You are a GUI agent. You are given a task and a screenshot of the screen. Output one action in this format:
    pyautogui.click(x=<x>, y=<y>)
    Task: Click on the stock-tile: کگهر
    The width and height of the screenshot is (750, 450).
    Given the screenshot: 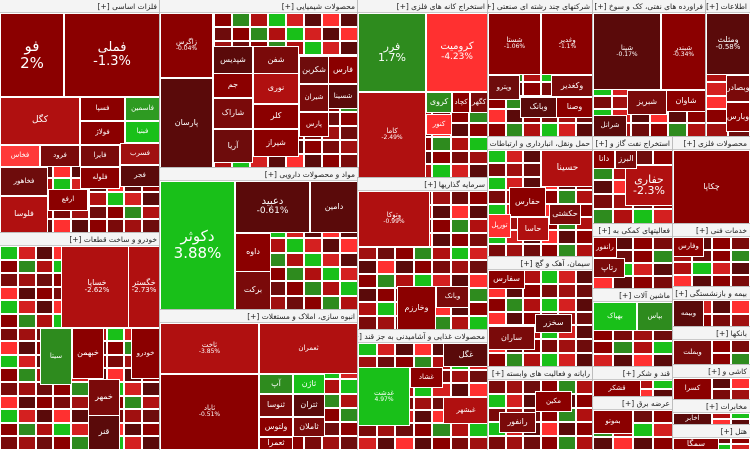 What is the action you would take?
    pyautogui.click(x=479, y=102)
    